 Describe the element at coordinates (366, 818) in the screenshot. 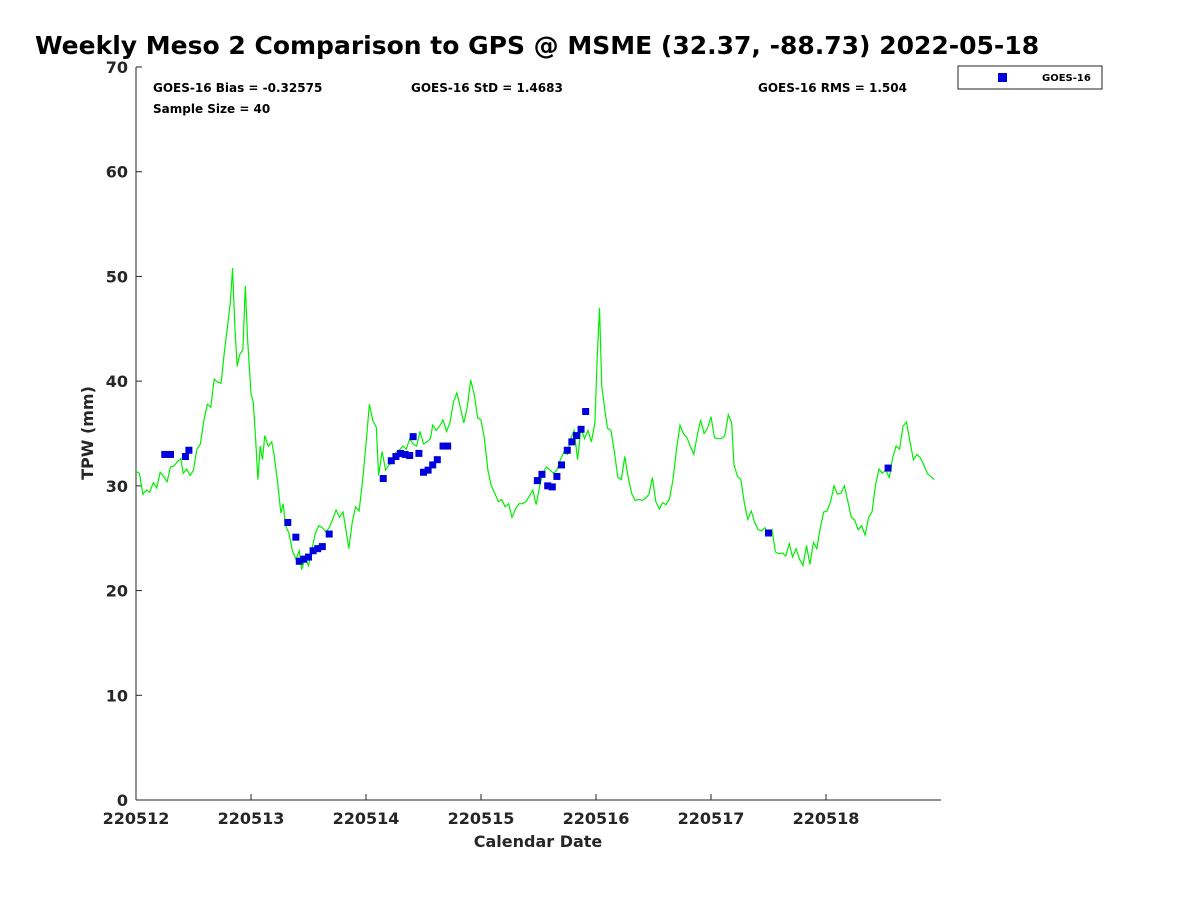

I see `x-tick-label: 220514` at that location.